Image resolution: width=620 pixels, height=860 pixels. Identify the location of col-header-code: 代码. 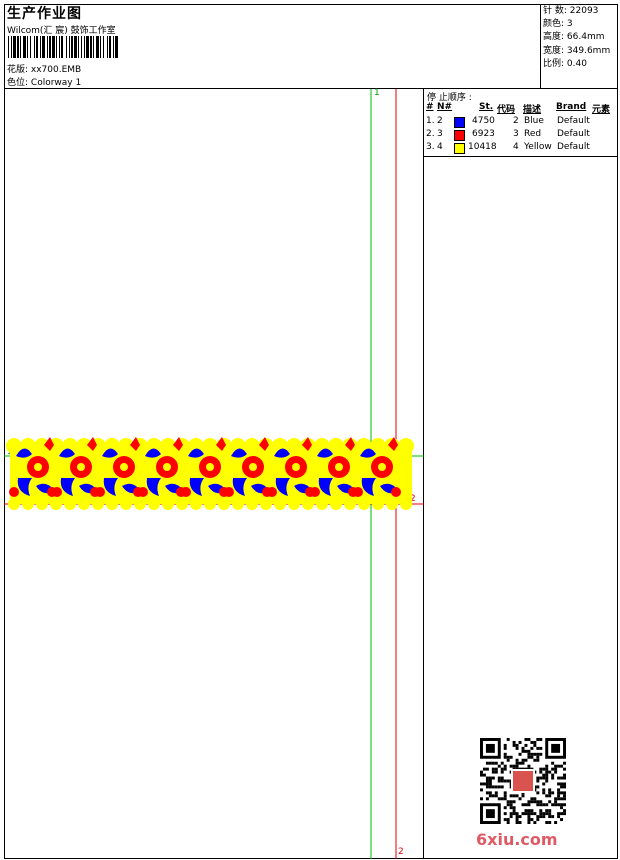
(506, 110).